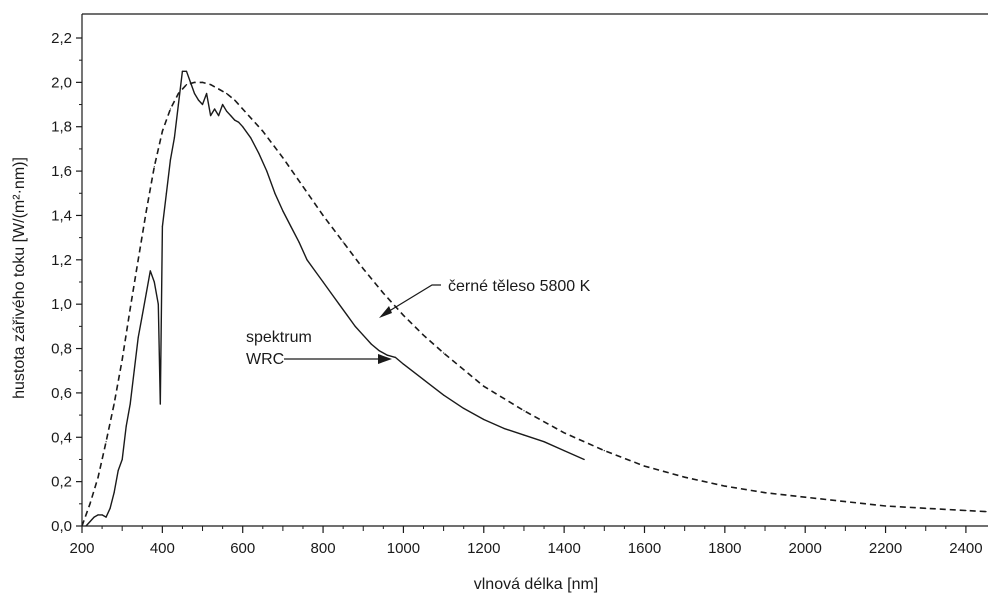 This screenshot has width=988, height=594. What do you see at coordinates (242, 548) in the screenshot?
I see `x-tick-label: 600` at bounding box center [242, 548].